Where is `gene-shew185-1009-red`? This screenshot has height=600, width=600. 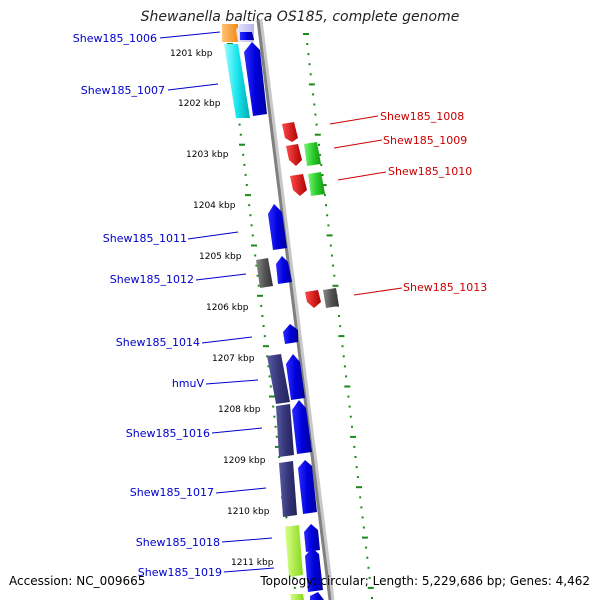
gene-shew185-1009-red is located at coordinates (294, 155).